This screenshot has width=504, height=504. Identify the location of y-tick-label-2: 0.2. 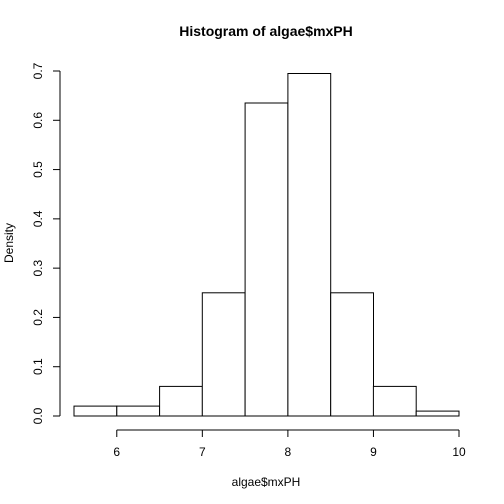
(38, 317).